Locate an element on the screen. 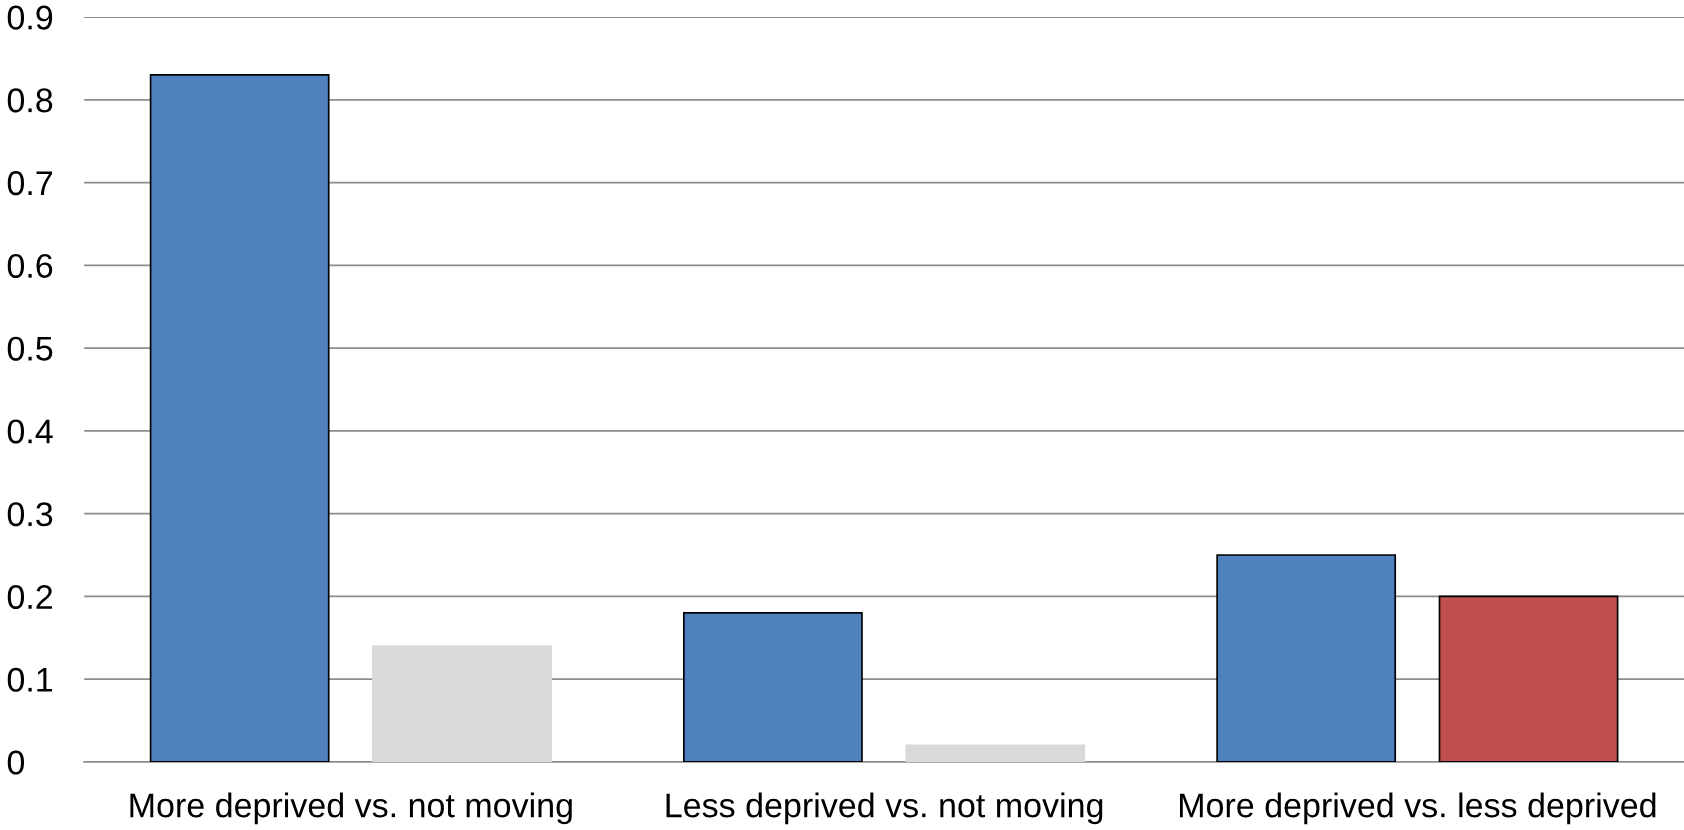  y-tick-label: 0.5 is located at coordinates (30, 348).